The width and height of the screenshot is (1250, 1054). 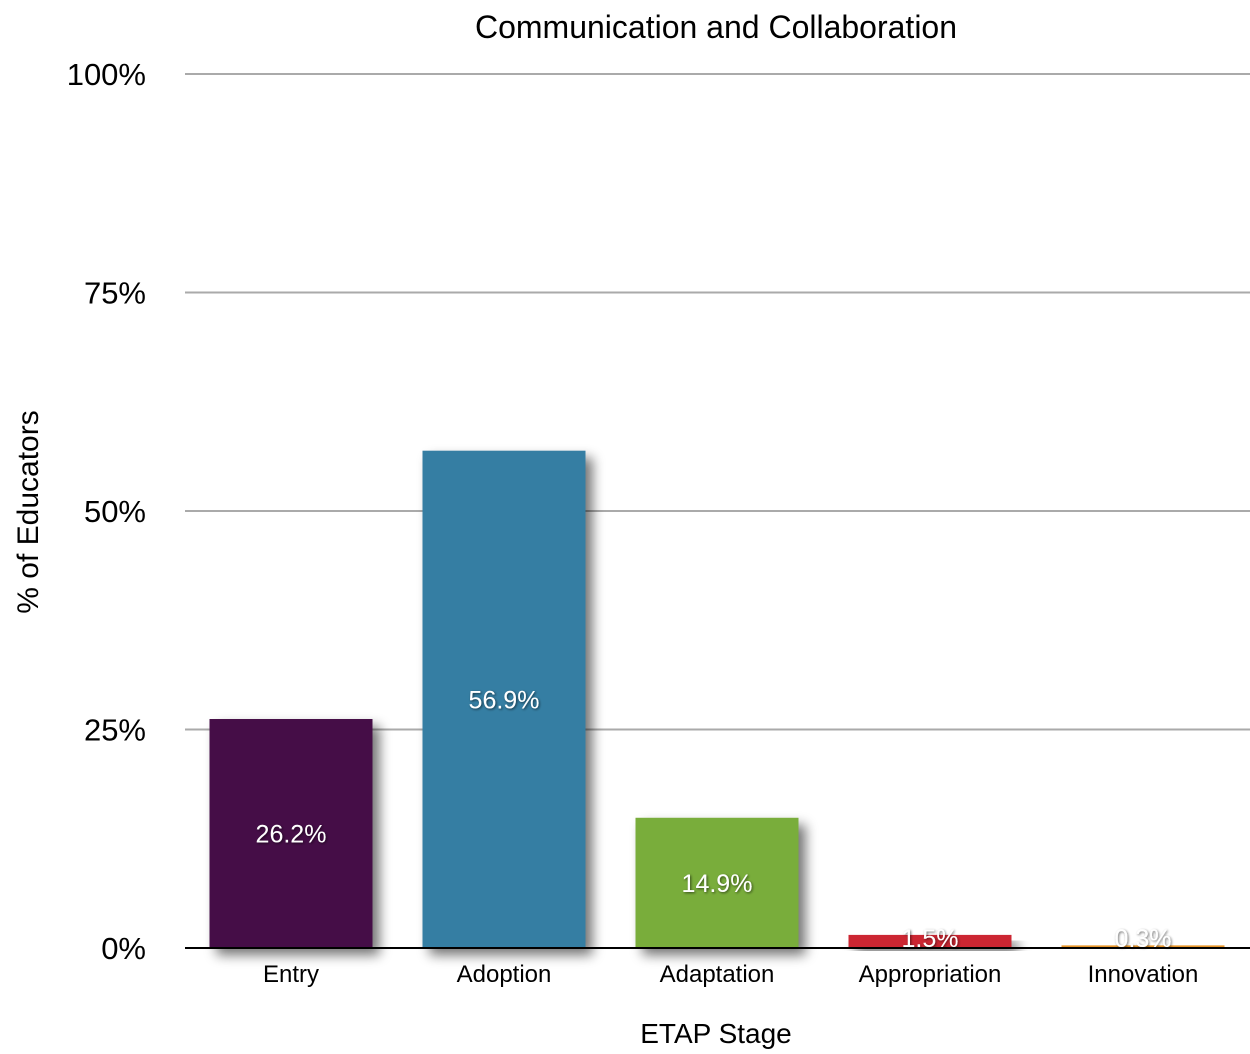 I want to click on data-label: 1.5%, so click(x=930, y=939).